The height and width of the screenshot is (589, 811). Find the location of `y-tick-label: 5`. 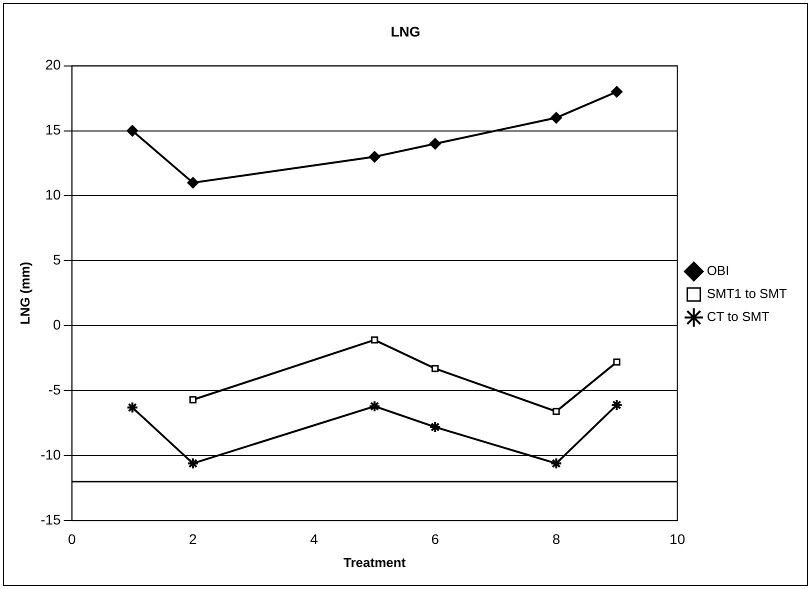

y-tick-label: 5 is located at coordinates (57, 260).